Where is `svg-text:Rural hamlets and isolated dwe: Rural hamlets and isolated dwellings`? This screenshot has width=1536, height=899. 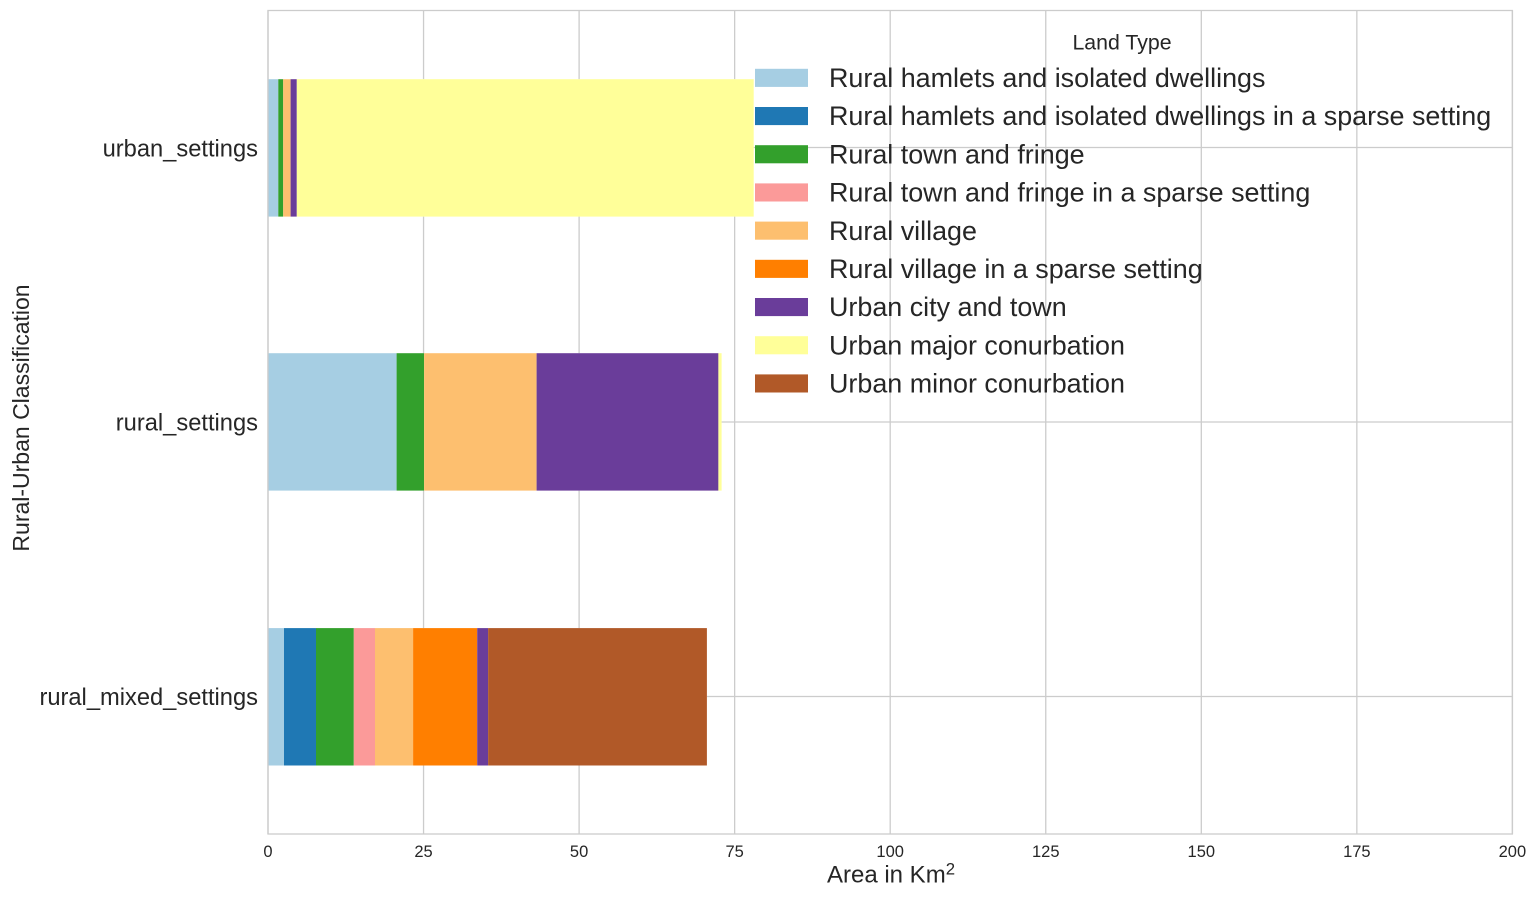 svg-text:Rural hamlets and isolated dwe: Rural hamlets and isolated dwellings is located at coordinates (1047, 78).